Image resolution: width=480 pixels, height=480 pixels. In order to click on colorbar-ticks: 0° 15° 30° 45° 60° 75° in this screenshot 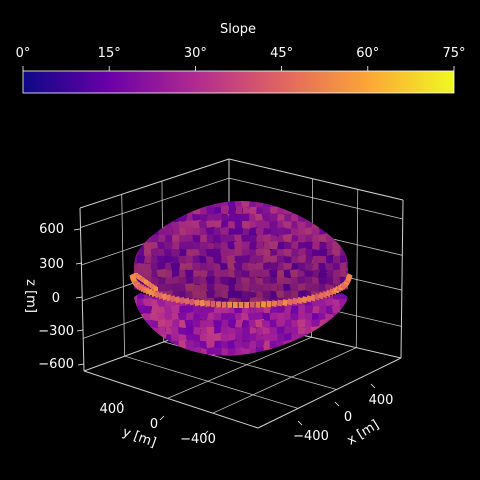, I will do `click(241, 58)`.